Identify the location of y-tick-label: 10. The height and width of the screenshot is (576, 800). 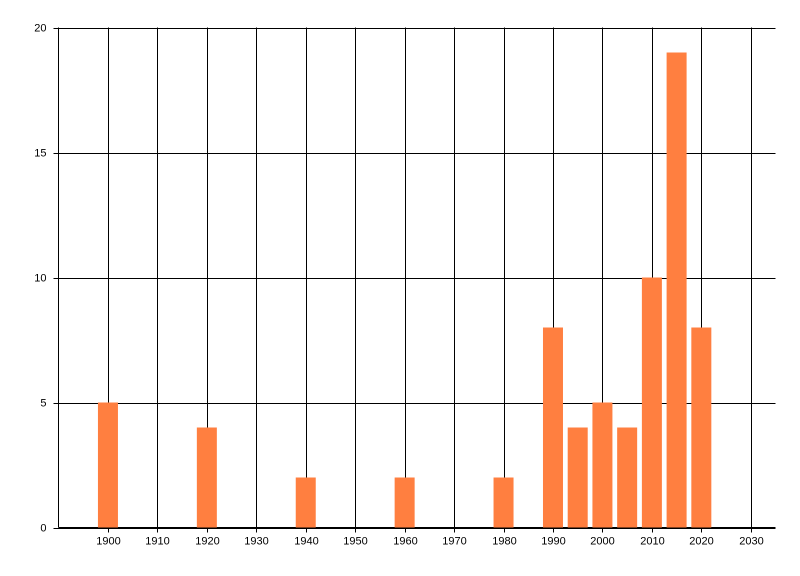
(40, 278).